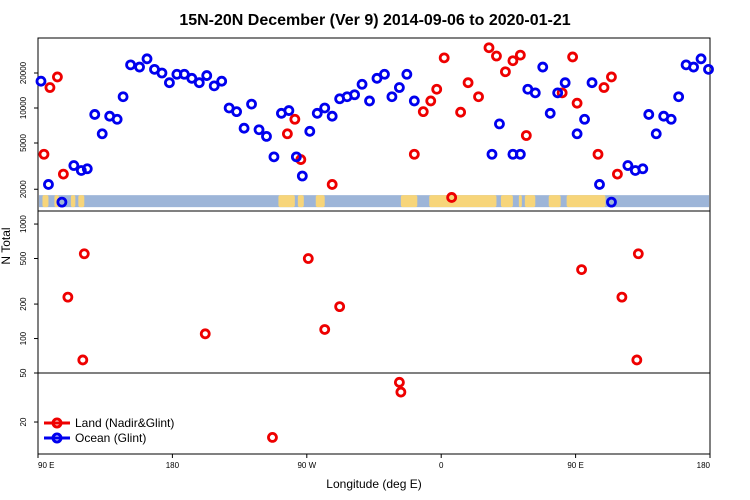  Describe the element at coordinates (23, 224) in the screenshot. I see `y-tick-label: 1000` at that location.